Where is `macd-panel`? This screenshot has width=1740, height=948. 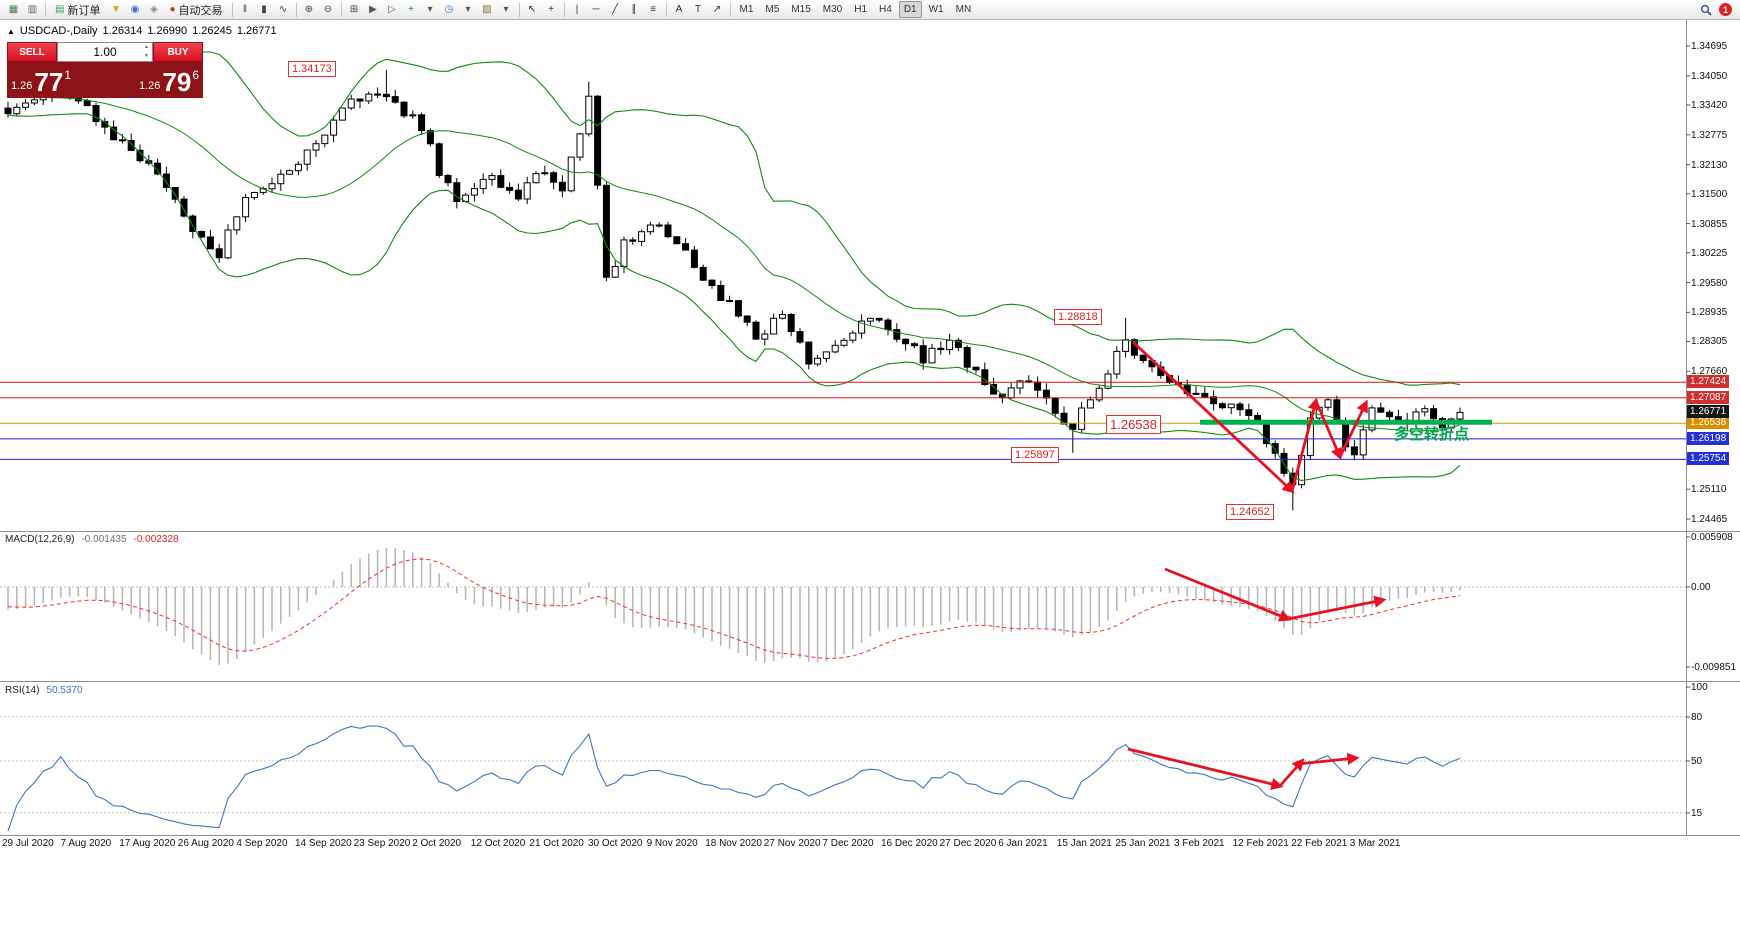 macd-panel is located at coordinates (843, 606).